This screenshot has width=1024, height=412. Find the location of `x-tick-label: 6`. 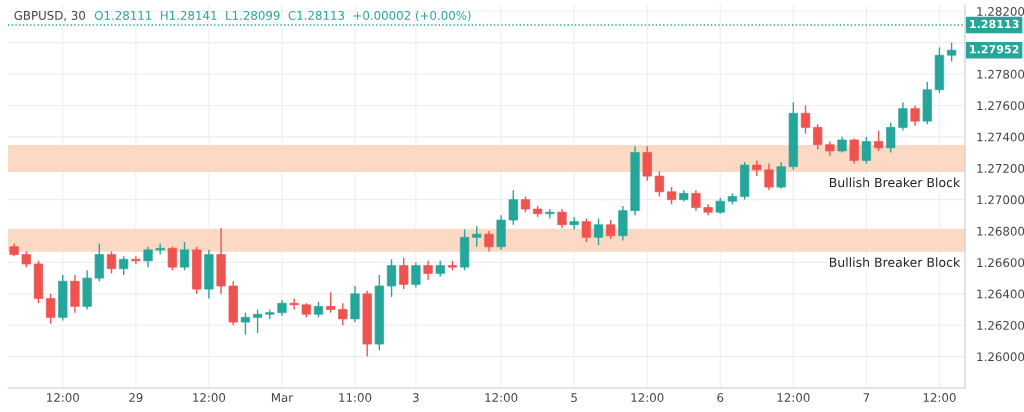

x-tick-label: 6 is located at coordinates (720, 397).